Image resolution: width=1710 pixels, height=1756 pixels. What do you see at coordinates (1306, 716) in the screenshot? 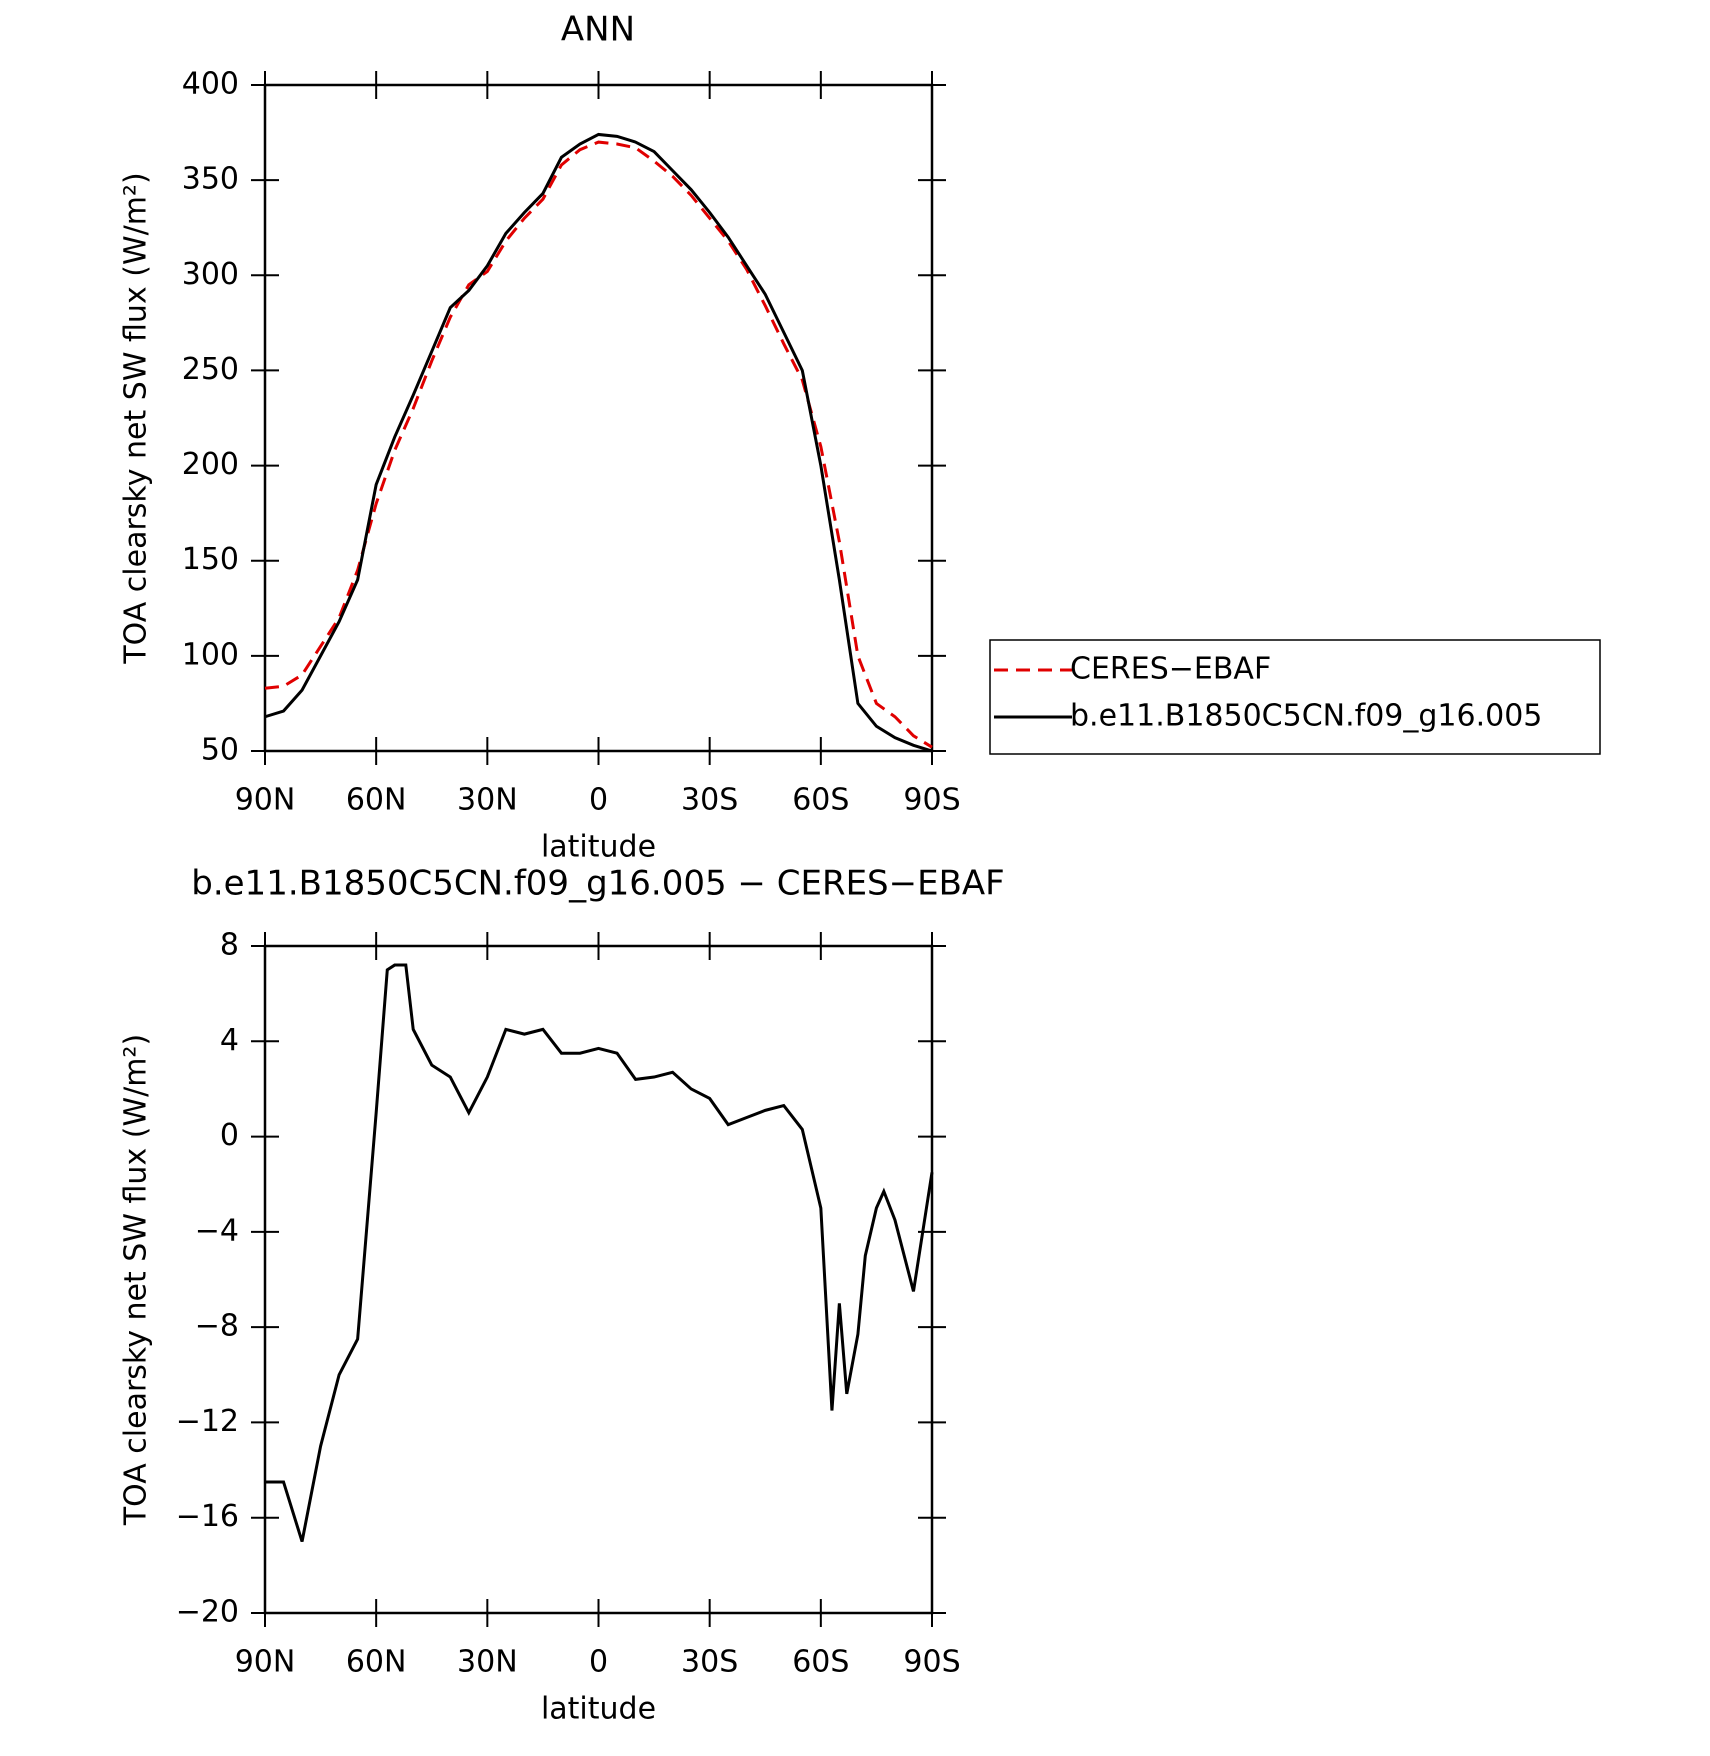
I see `legend-label: b.e11.B1850C5CN.f09_g16.005` at bounding box center [1306, 716].